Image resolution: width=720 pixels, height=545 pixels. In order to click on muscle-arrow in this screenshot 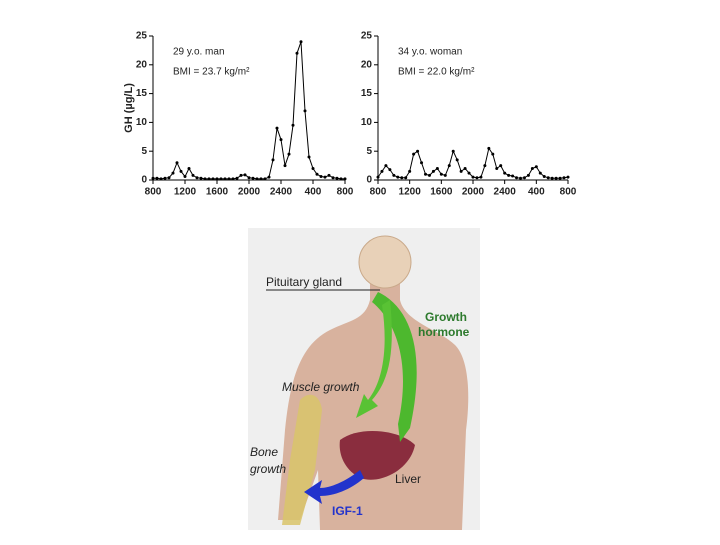, I will do `click(374, 359)`.